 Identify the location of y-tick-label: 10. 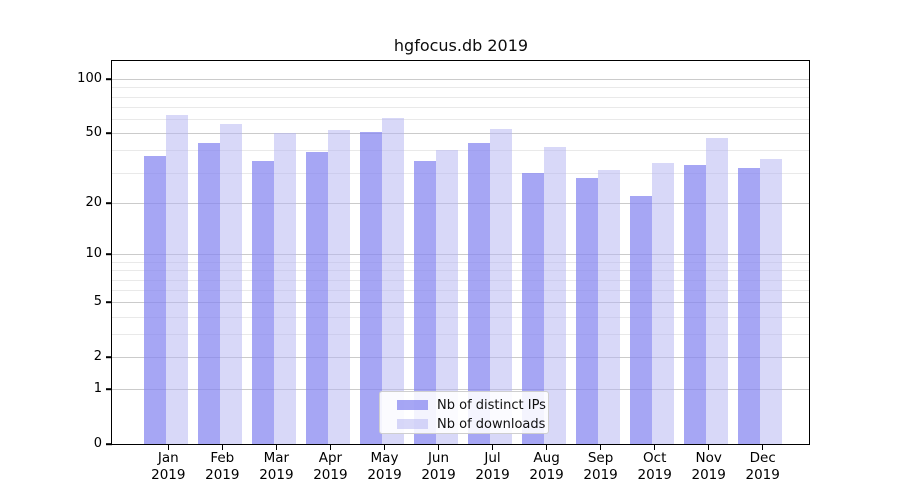
(93, 254).